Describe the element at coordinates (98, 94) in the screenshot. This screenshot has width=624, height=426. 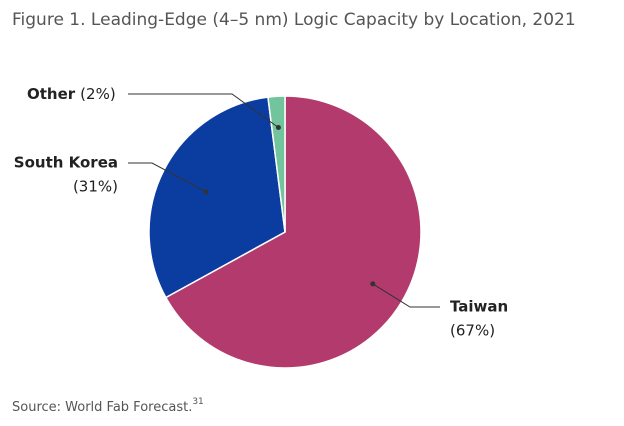
I see `value-label: (2%)` at that location.